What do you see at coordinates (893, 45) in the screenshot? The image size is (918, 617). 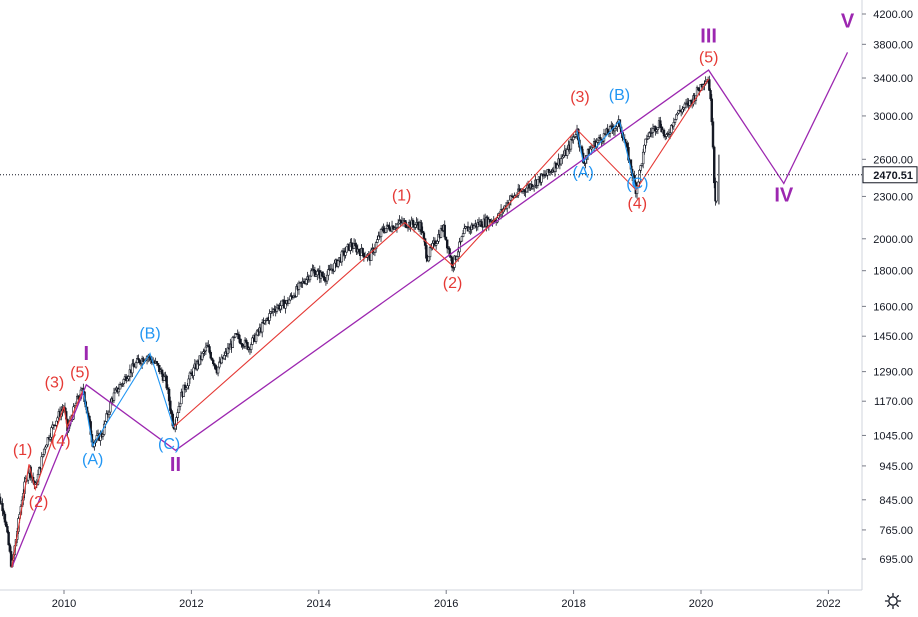 I see `y-tick-label: 3800.00` at bounding box center [893, 45].